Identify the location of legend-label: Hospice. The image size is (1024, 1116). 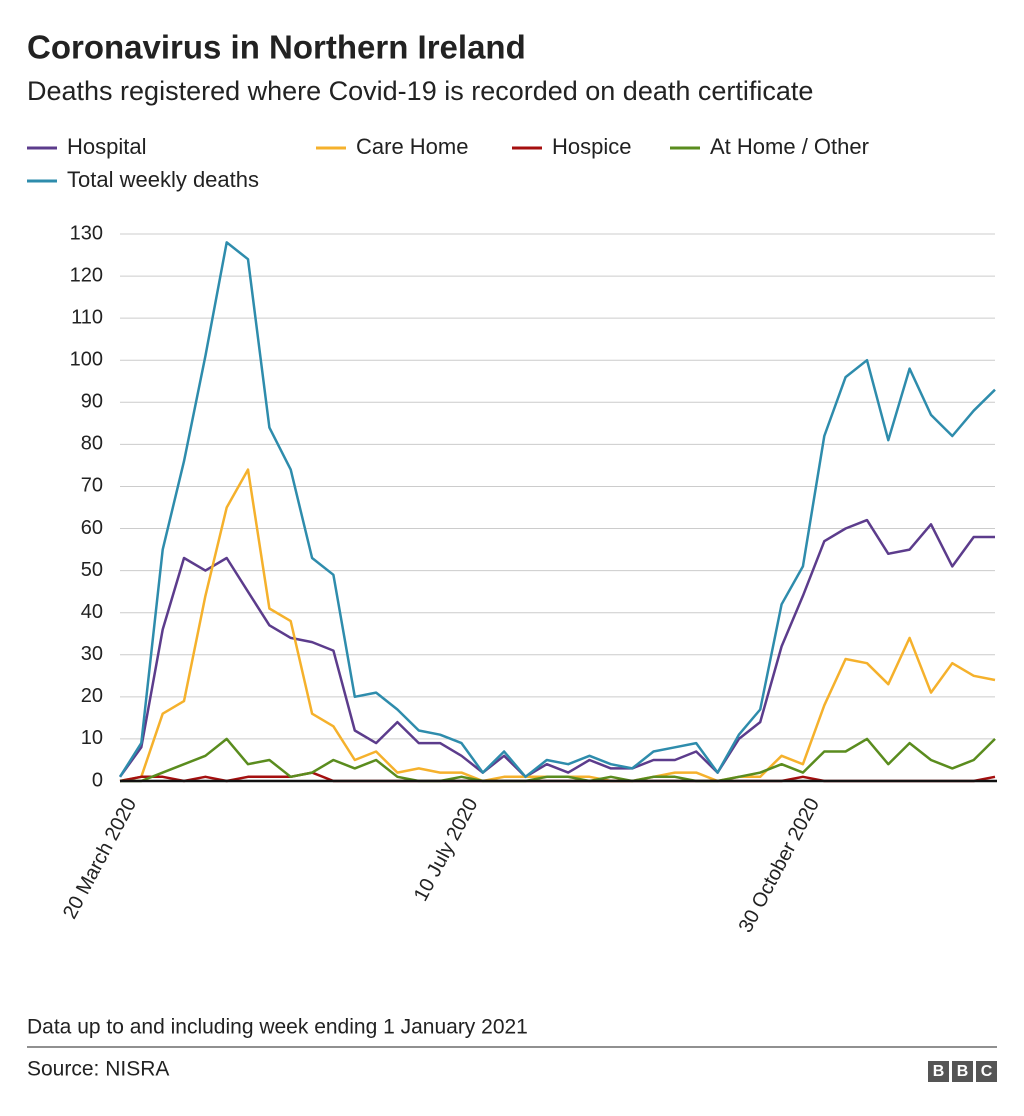
(591, 146).